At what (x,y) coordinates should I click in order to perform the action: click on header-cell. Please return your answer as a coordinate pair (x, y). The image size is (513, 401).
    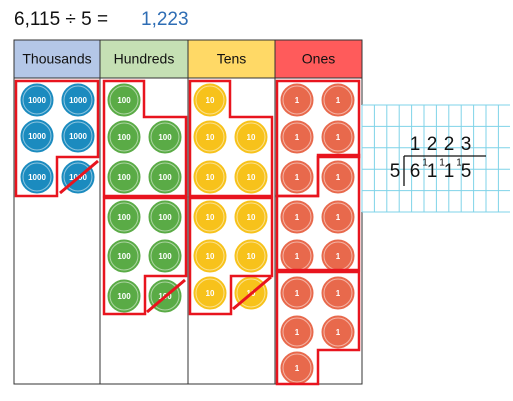
    Looking at the image, I should click on (57, 59).